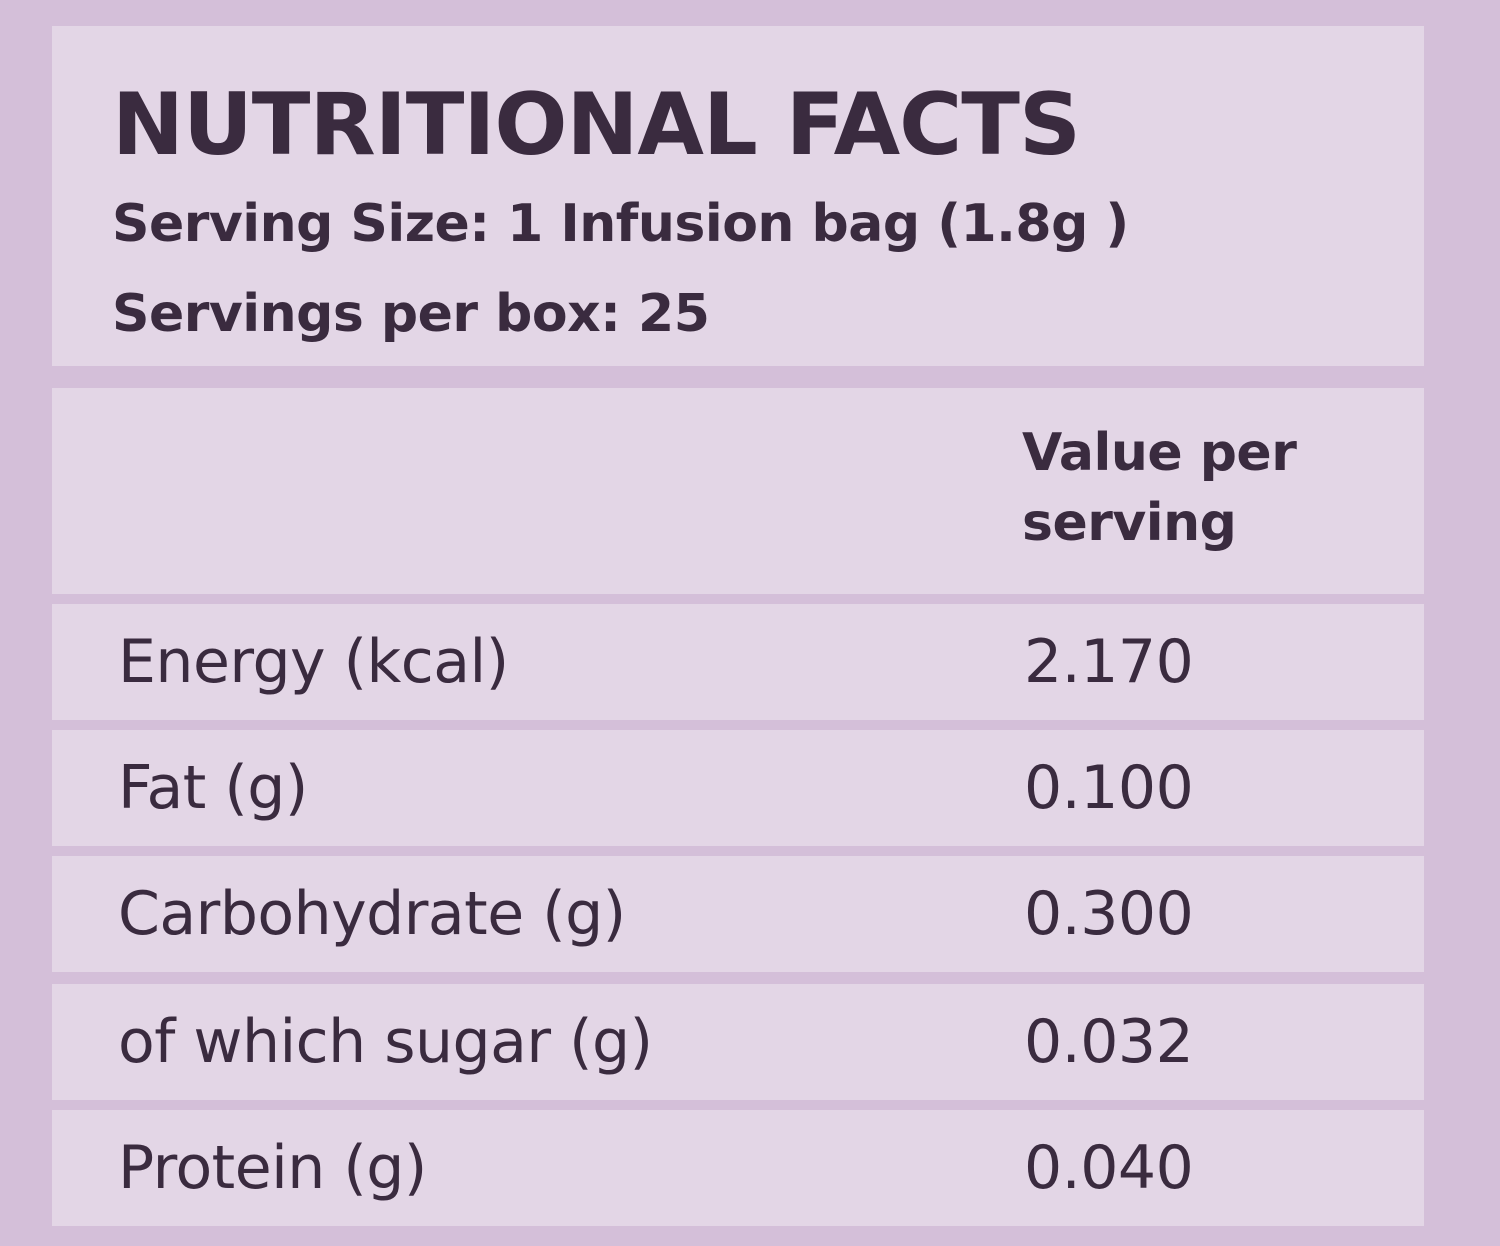  I want to click on row-value: 0.040, so click(1109, 1168).